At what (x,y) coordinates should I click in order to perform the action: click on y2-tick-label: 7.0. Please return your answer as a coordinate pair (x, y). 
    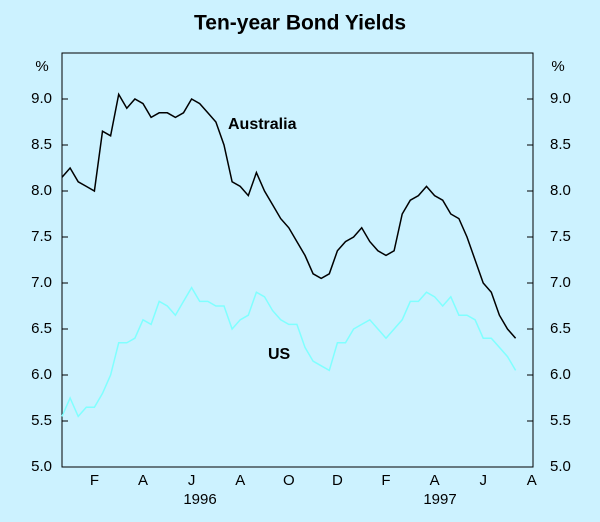
    Looking at the image, I should click on (560, 282).